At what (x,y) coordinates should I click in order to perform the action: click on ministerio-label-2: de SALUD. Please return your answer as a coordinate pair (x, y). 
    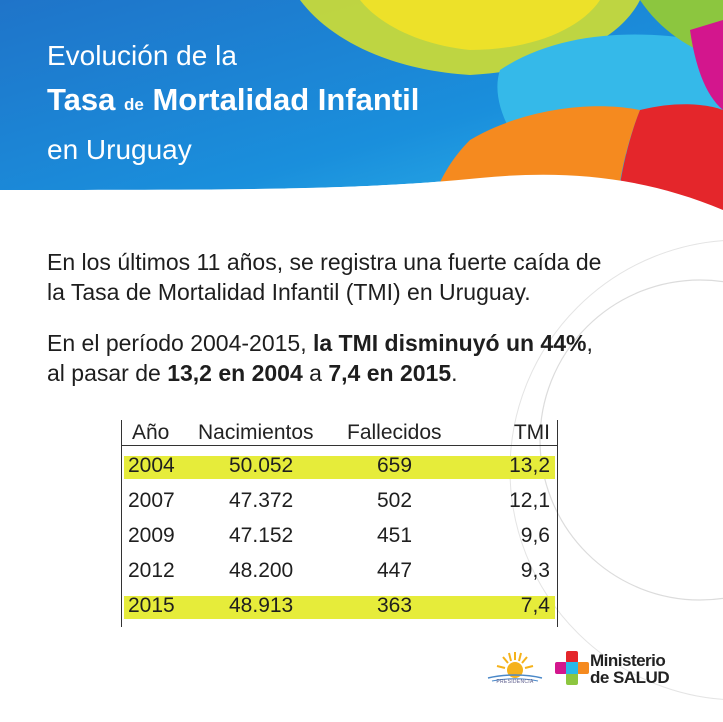
    Looking at the image, I should click on (630, 677).